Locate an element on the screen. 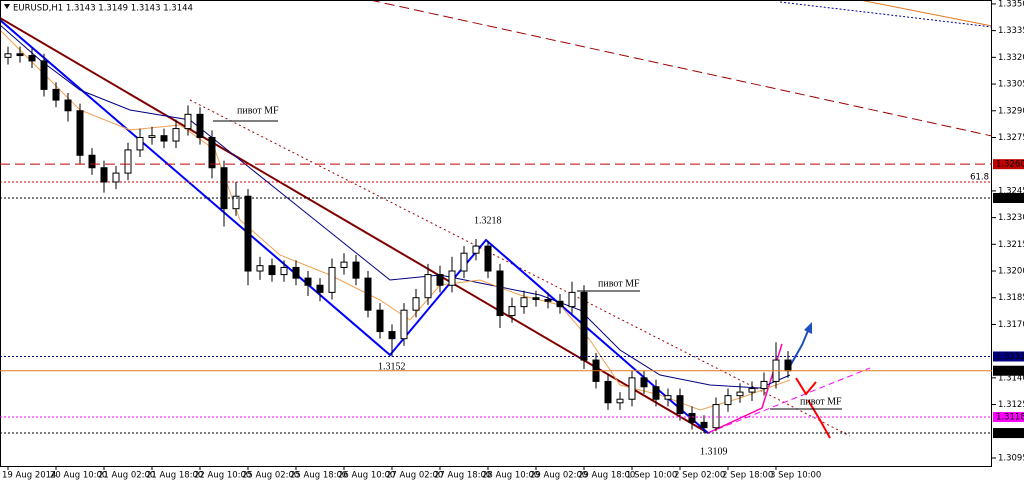 Image resolution: width=1024 pixels, height=482 pixels. y-tick-label: 1.3140 is located at coordinates (1011, 378).